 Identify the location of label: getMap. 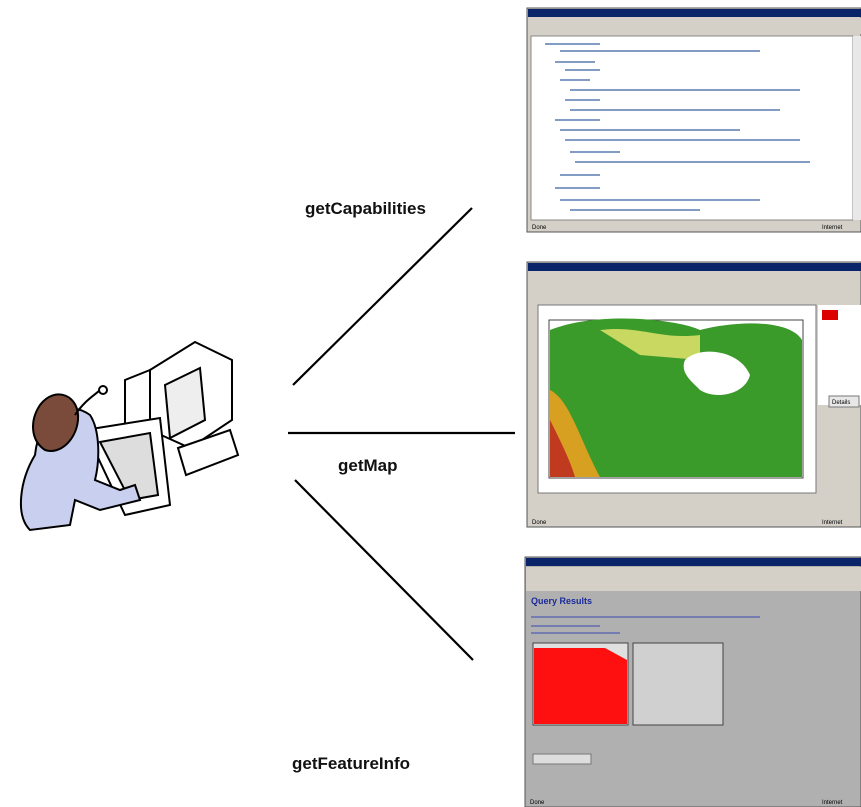
(368, 465).